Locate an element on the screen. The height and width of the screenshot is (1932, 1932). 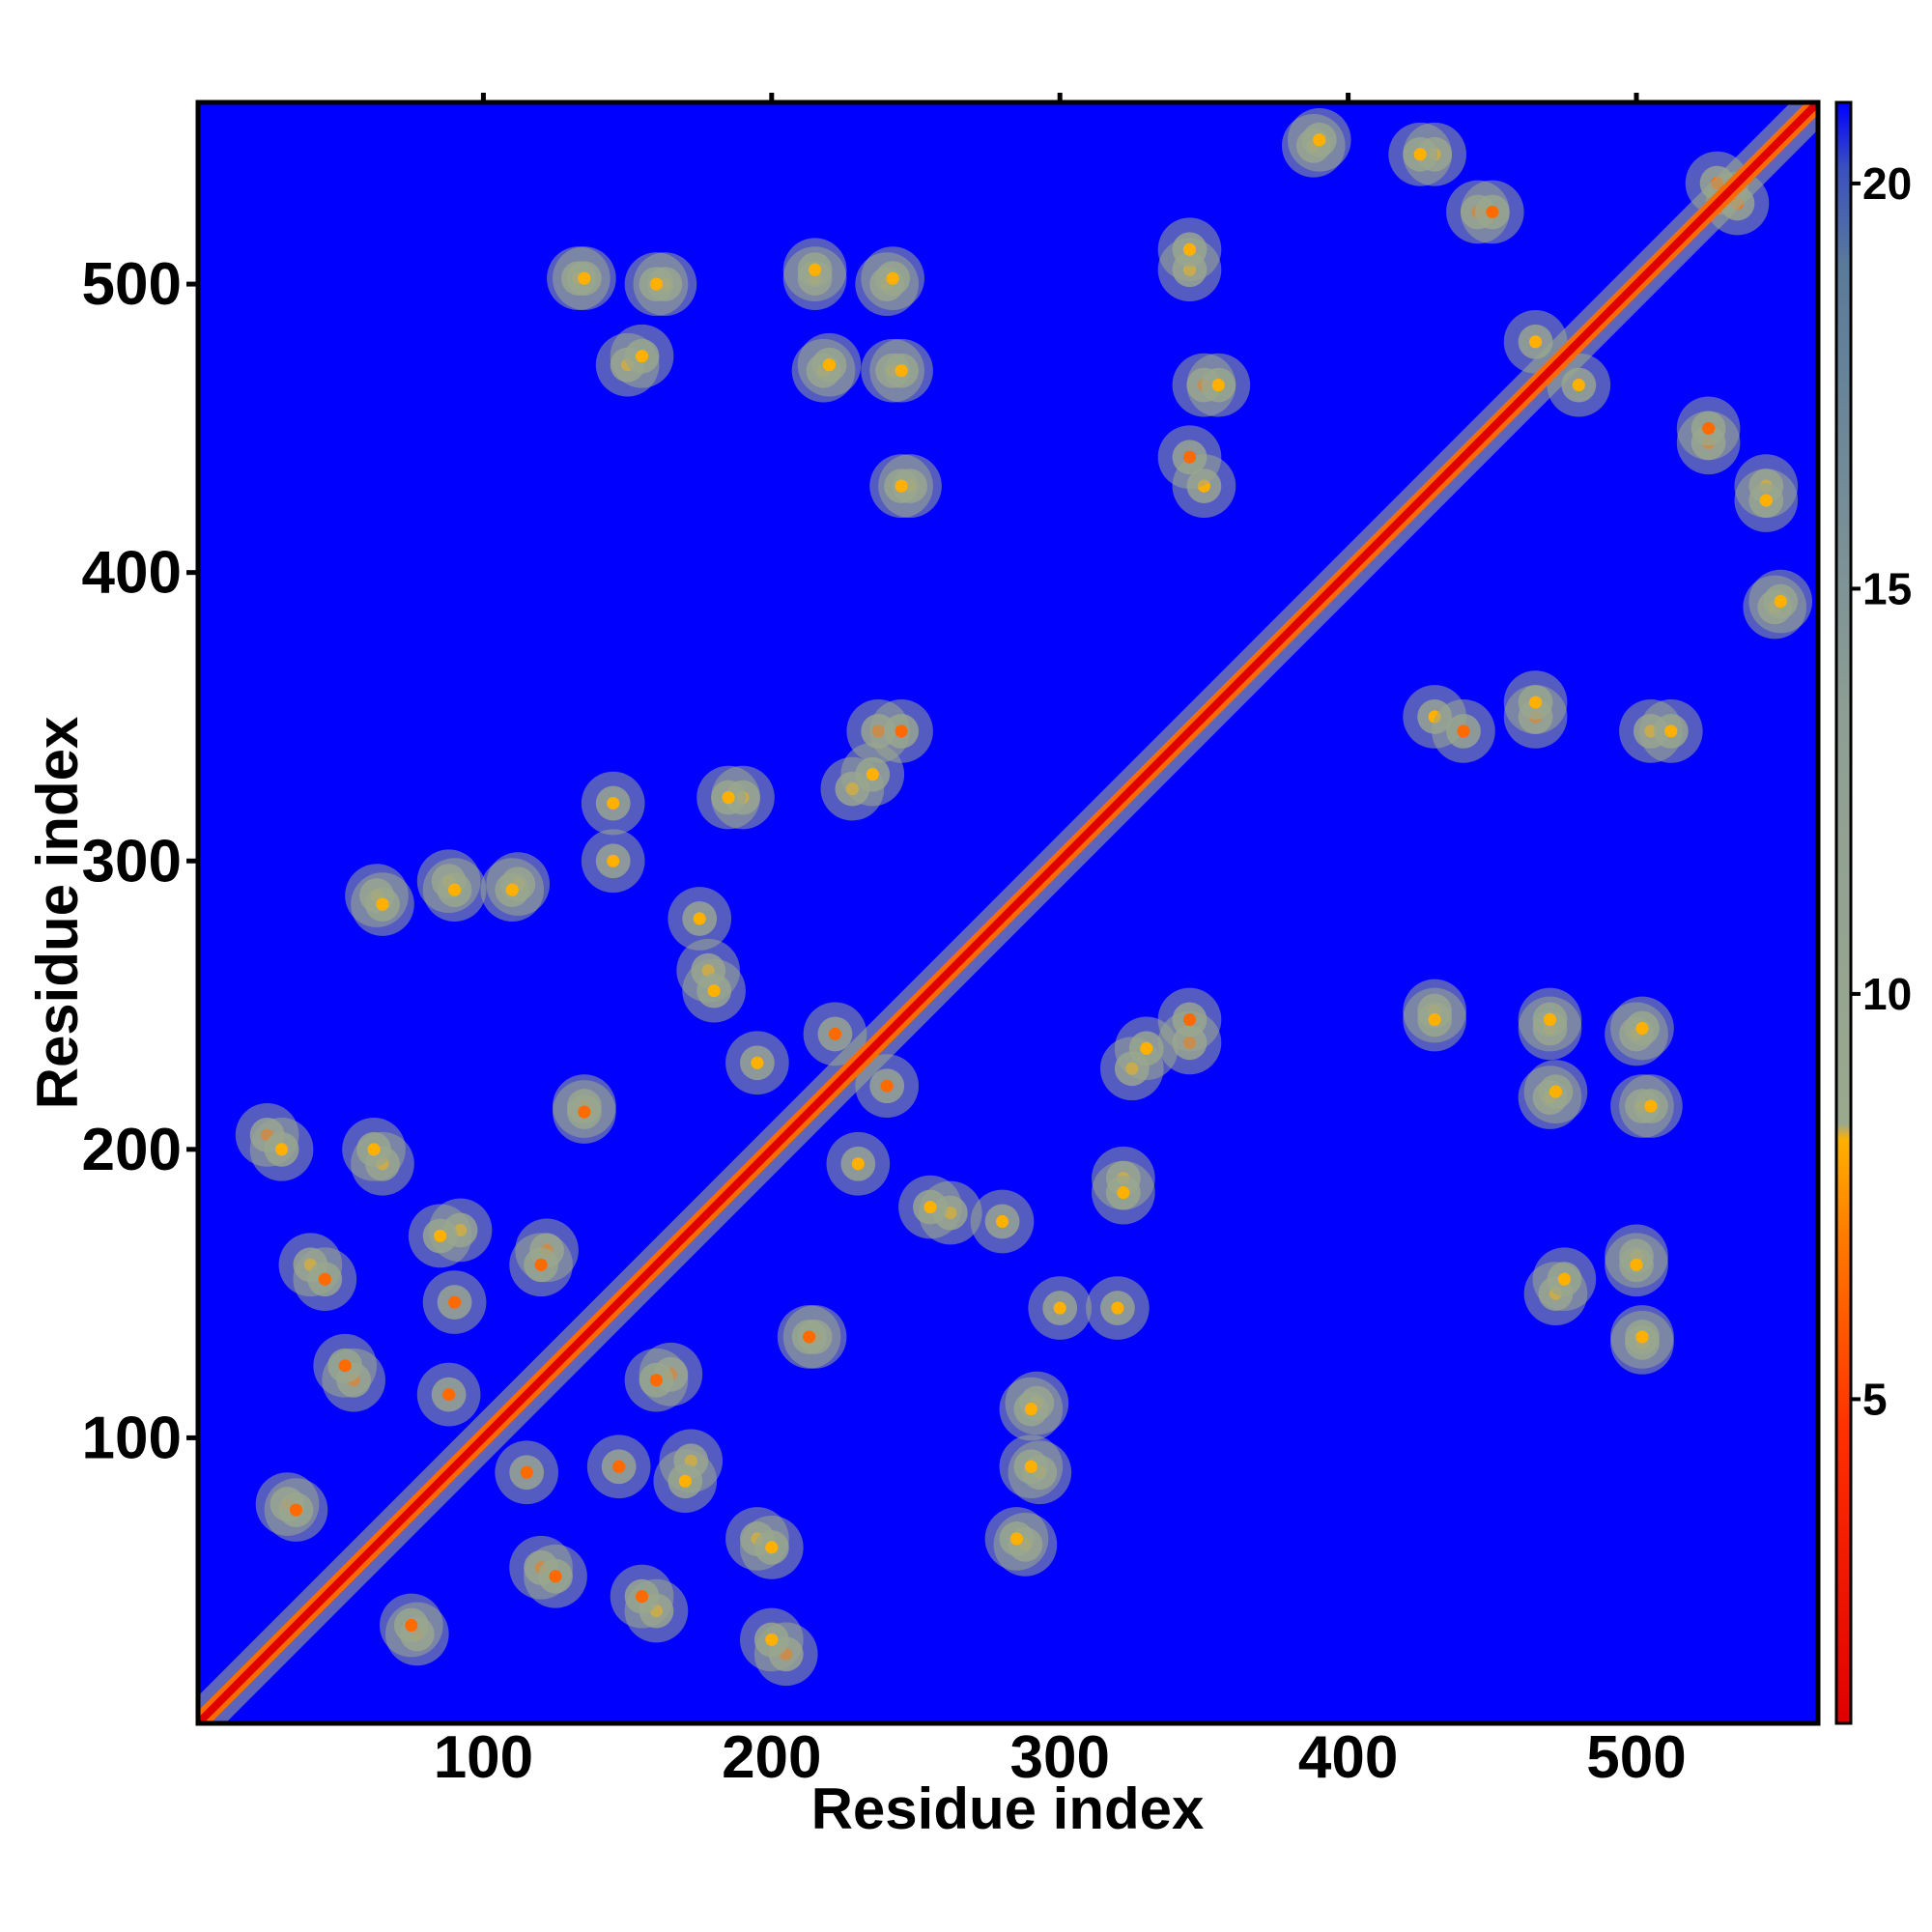
colorbar-ticks: 5 10 15 20 is located at coordinates (1881, 791).